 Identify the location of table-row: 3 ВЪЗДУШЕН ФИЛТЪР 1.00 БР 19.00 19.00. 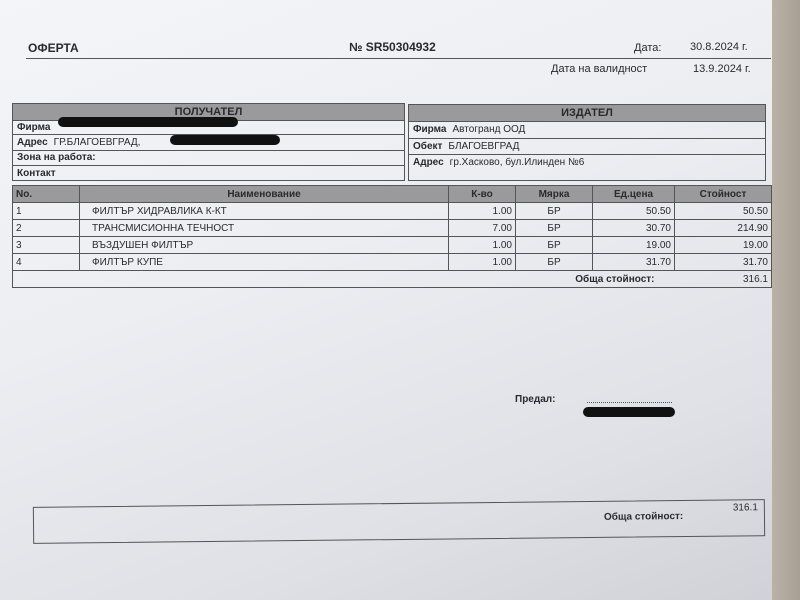
(392, 245).